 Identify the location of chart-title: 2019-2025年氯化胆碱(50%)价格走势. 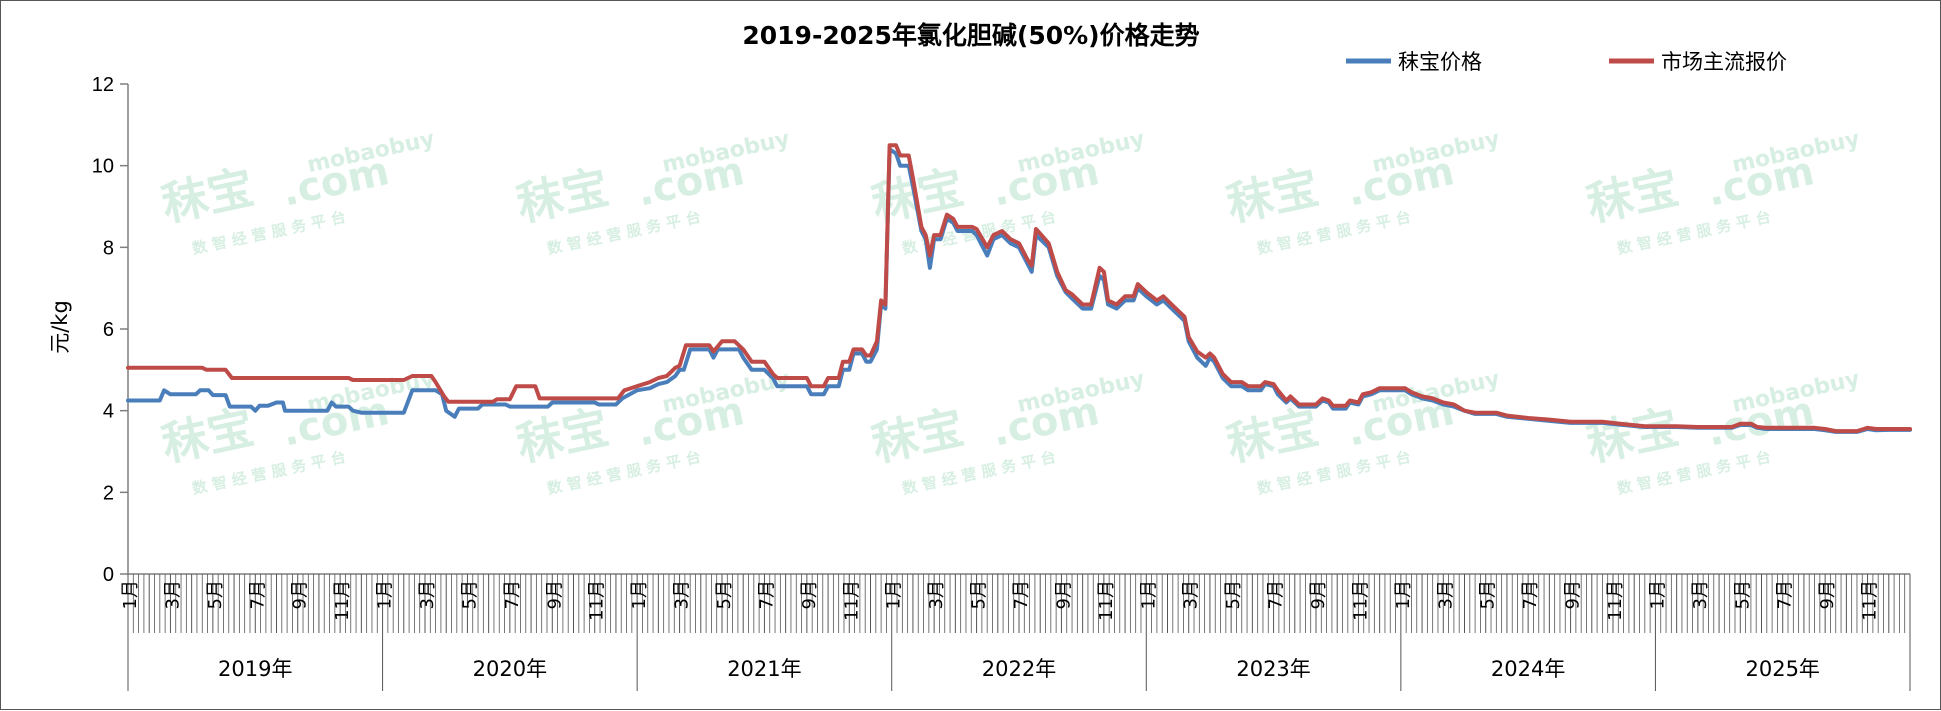
(970, 35).